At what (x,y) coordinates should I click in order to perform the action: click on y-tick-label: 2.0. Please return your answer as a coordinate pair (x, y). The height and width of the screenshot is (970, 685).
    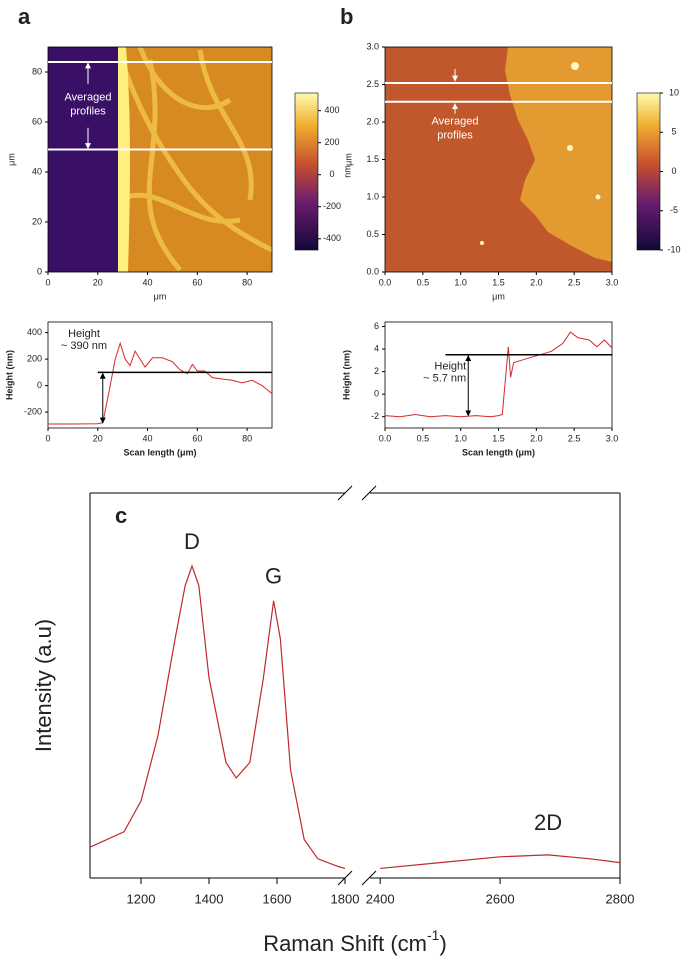
    Looking at the image, I should click on (372, 121).